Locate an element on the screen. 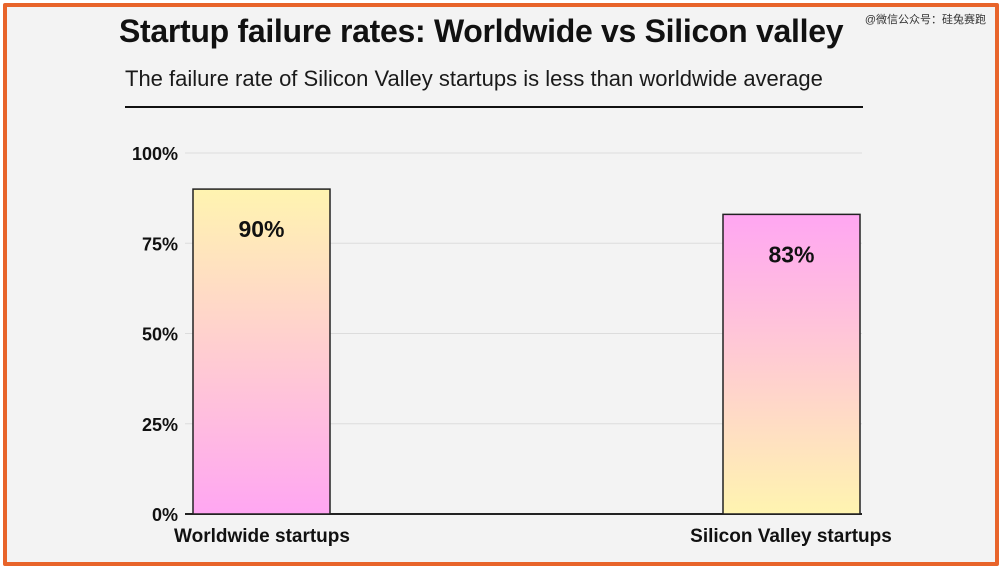  y-tick-label: 100% is located at coordinates (155, 154).